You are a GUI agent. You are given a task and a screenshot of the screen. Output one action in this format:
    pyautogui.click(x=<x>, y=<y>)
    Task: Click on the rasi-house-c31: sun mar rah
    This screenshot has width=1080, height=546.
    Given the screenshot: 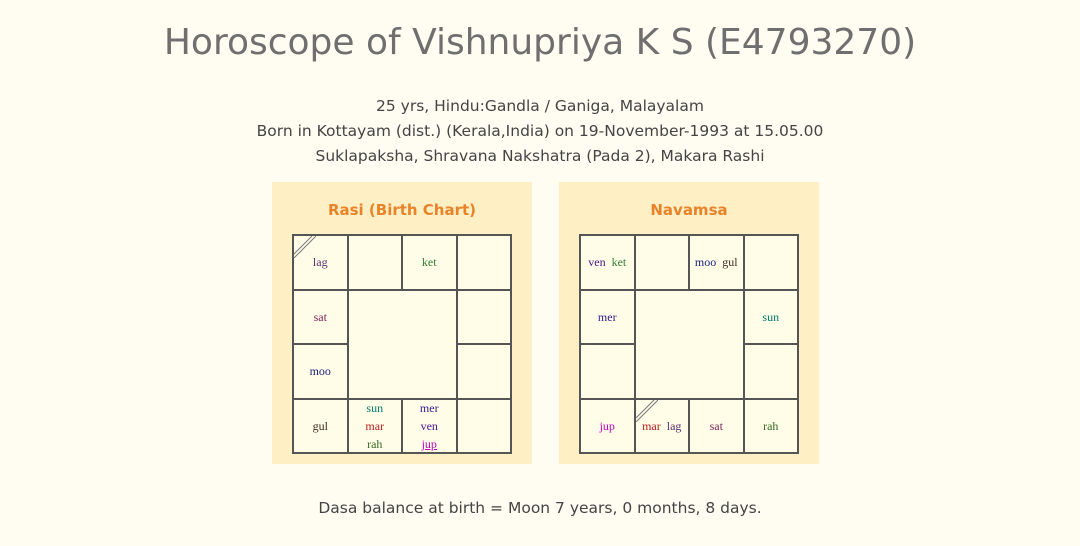 What is the action you would take?
    pyautogui.click(x=374, y=425)
    